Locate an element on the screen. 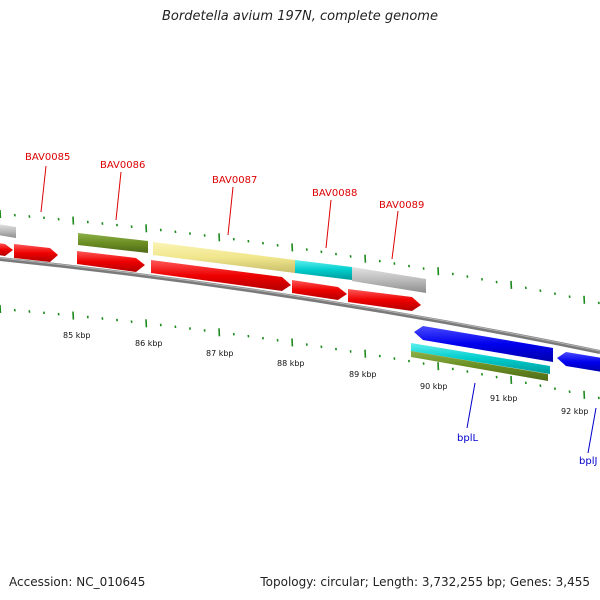 This screenshot has width=600, height=600. gene-label-bav0087: BAV0087 is located at coordinates (234, 180).